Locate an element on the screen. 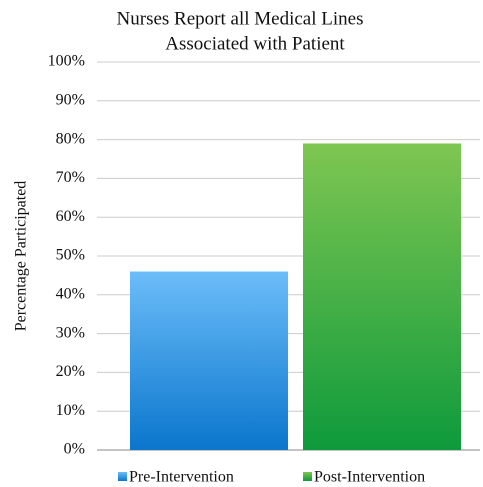  y-tick-label: 10% is located at coordinates (70, 410).